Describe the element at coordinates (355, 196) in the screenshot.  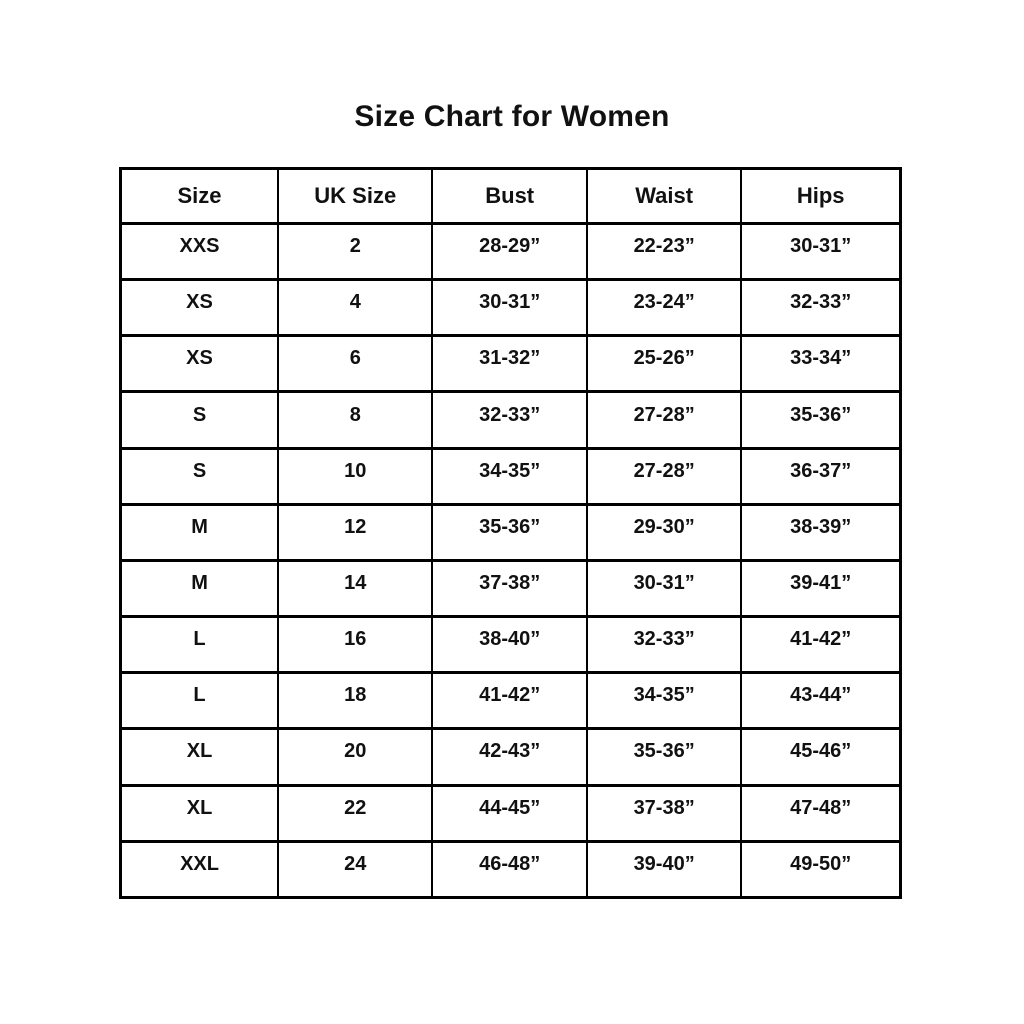
I see `column-header-uk-size: UK Size` at that location.